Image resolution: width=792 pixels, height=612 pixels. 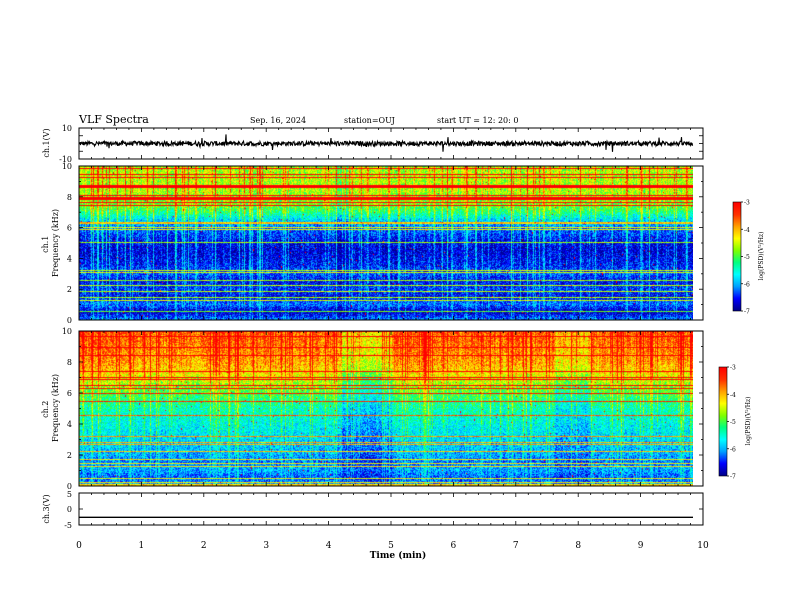 I want to click on panel-ch1-waveform: 10 -10 ch.1(V), so click(x=373, y=144).